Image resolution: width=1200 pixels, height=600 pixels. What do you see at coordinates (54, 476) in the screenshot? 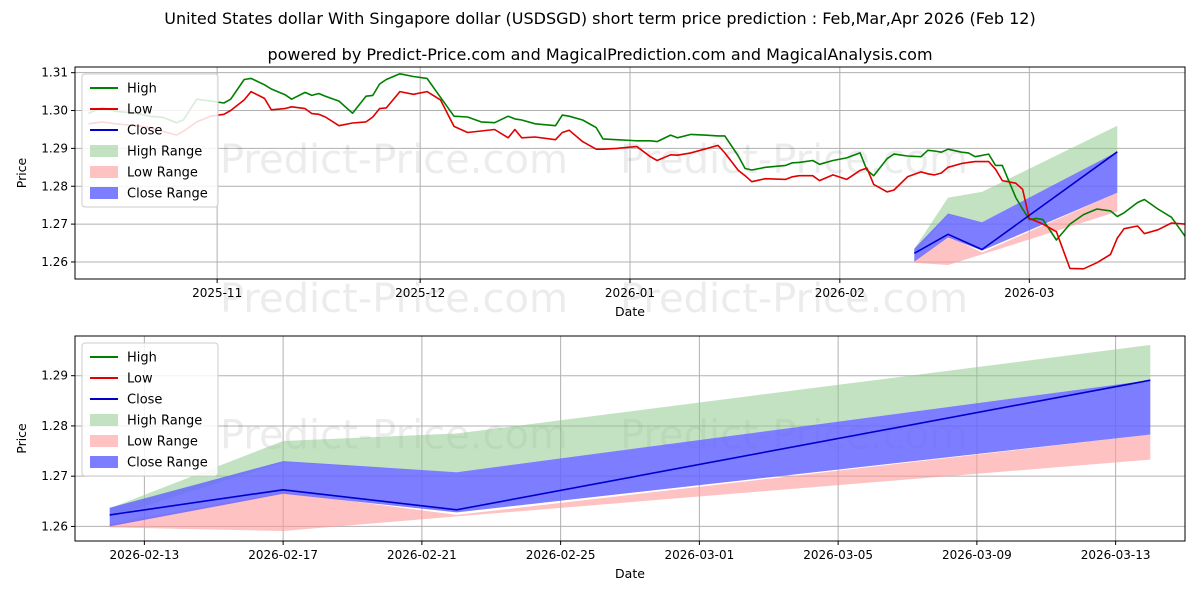
I see `bottom-ytick-label-1: 1.27` at bounding box center [54, 476].